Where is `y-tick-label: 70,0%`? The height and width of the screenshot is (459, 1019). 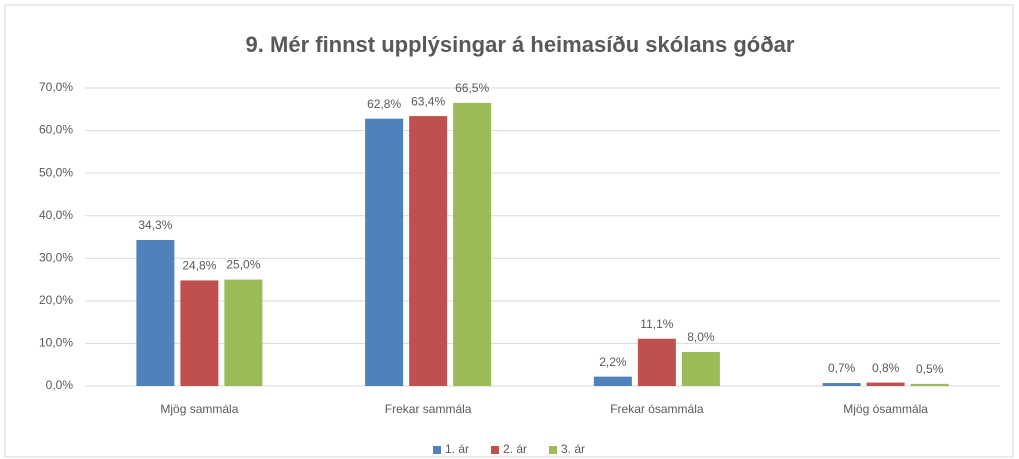 y-tick-label: 70,0% is located at coordinates (56, 87).